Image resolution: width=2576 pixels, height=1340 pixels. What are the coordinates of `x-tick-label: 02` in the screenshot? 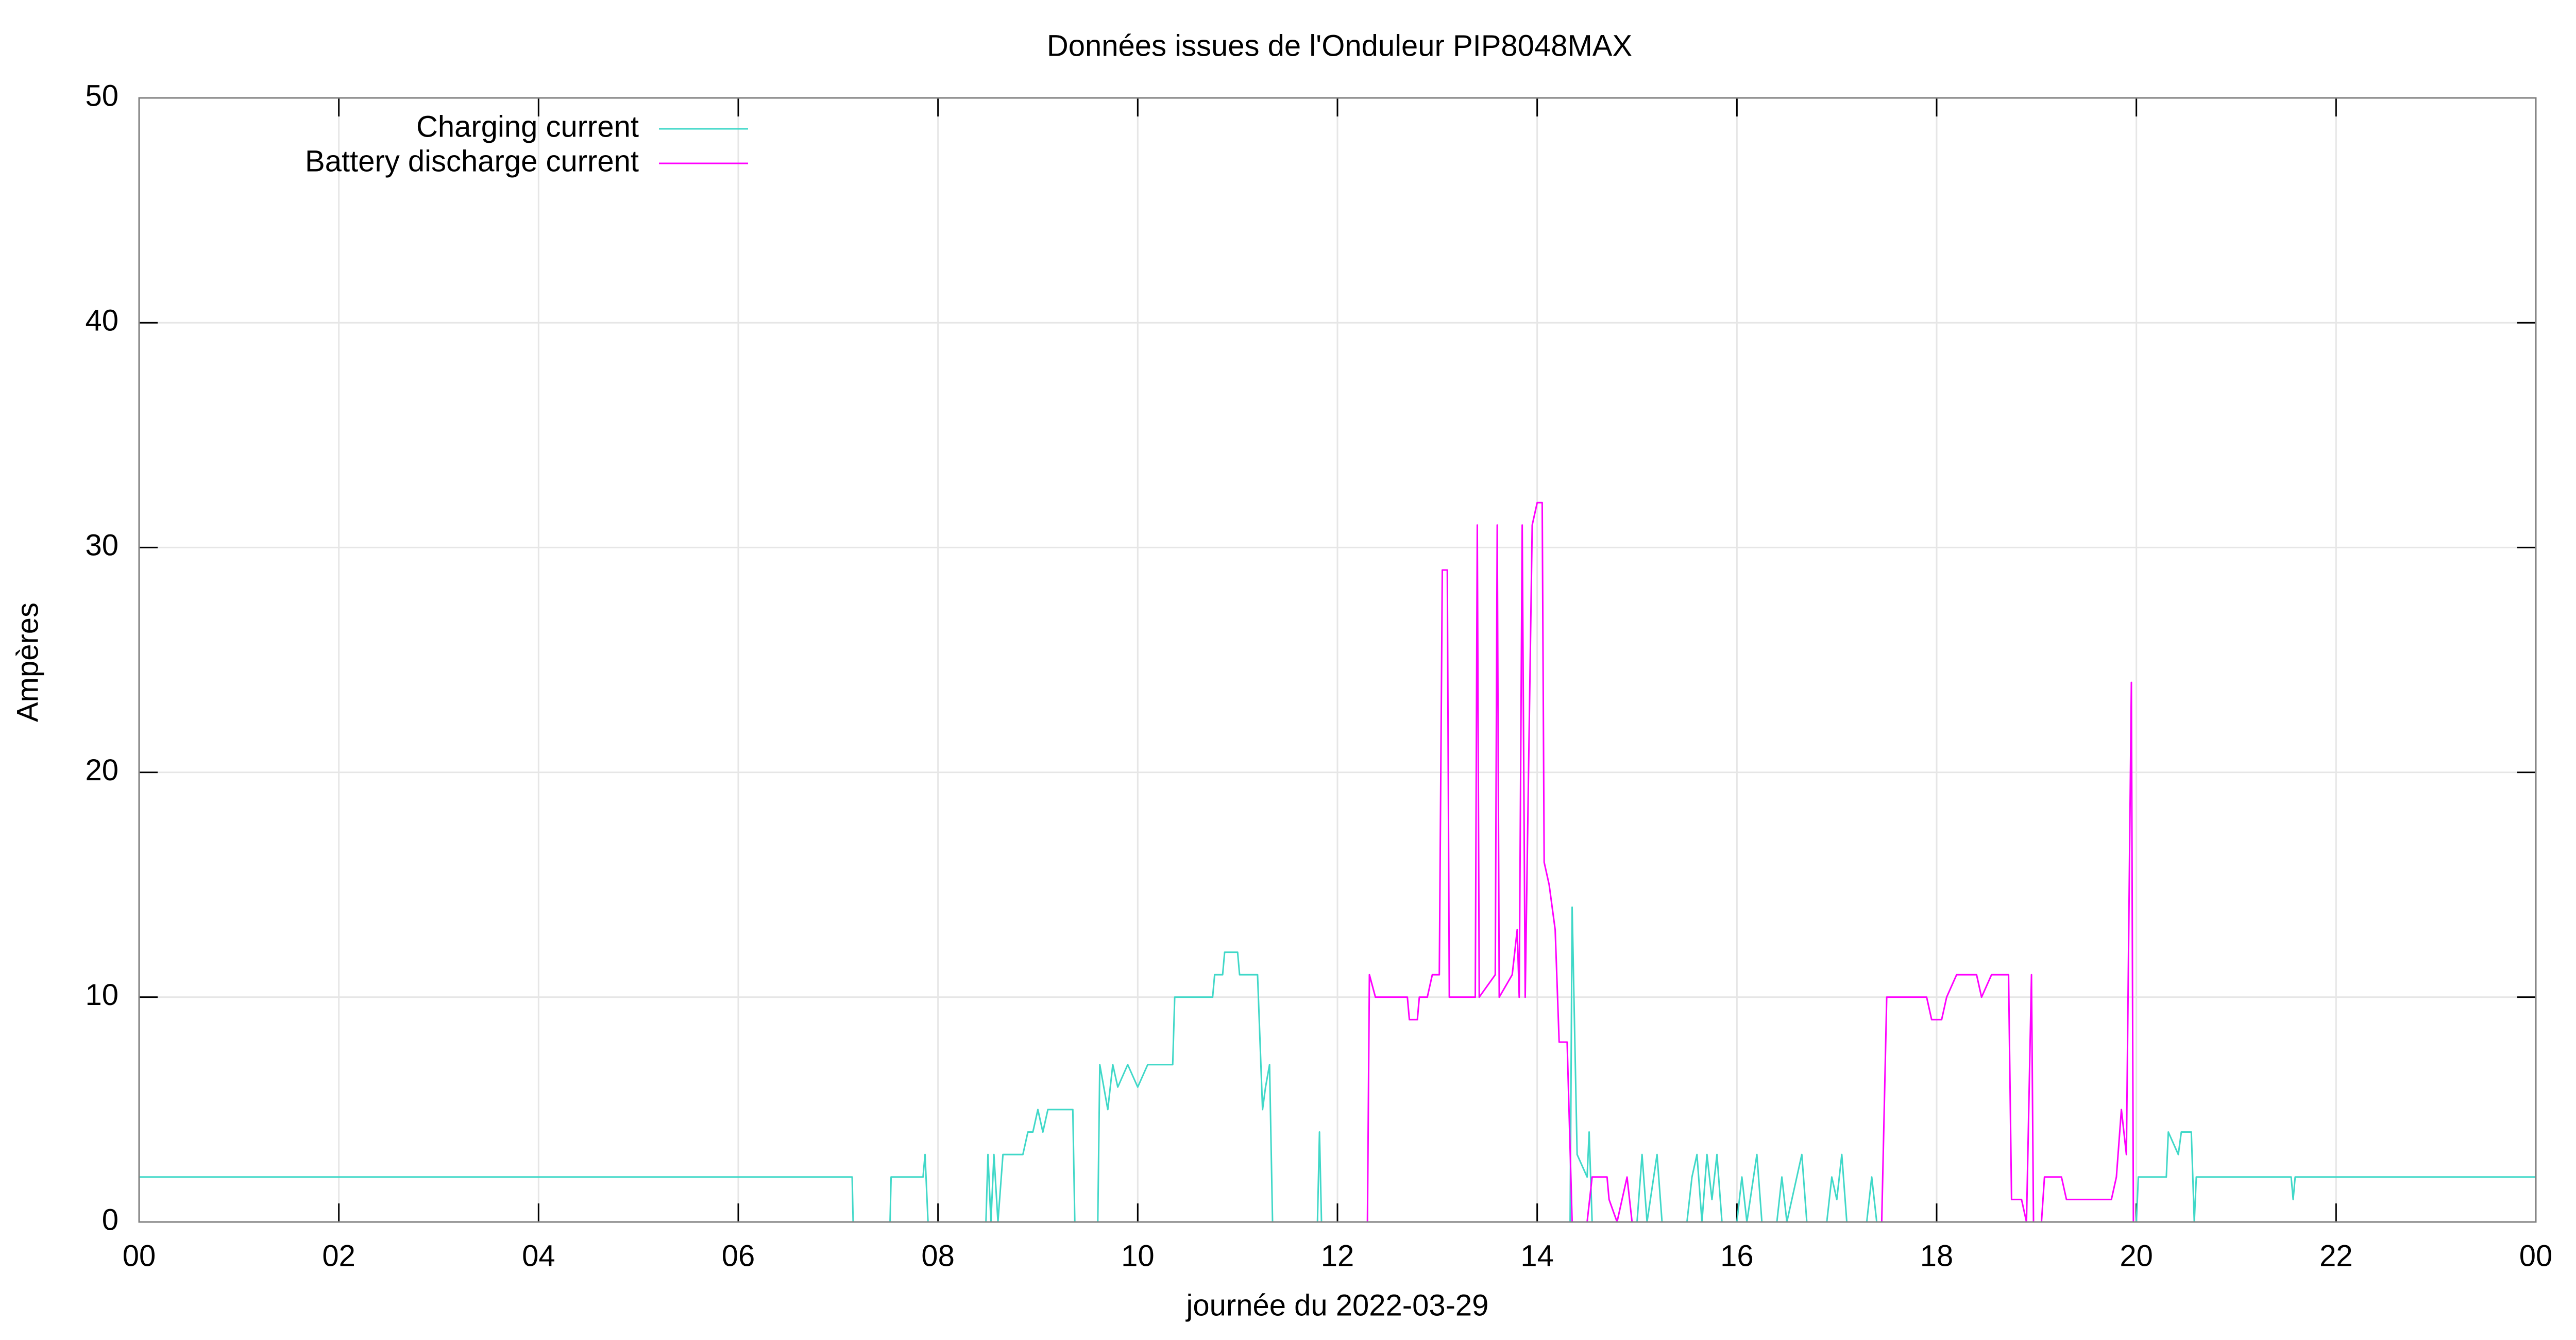 It's located at (338, 1255).